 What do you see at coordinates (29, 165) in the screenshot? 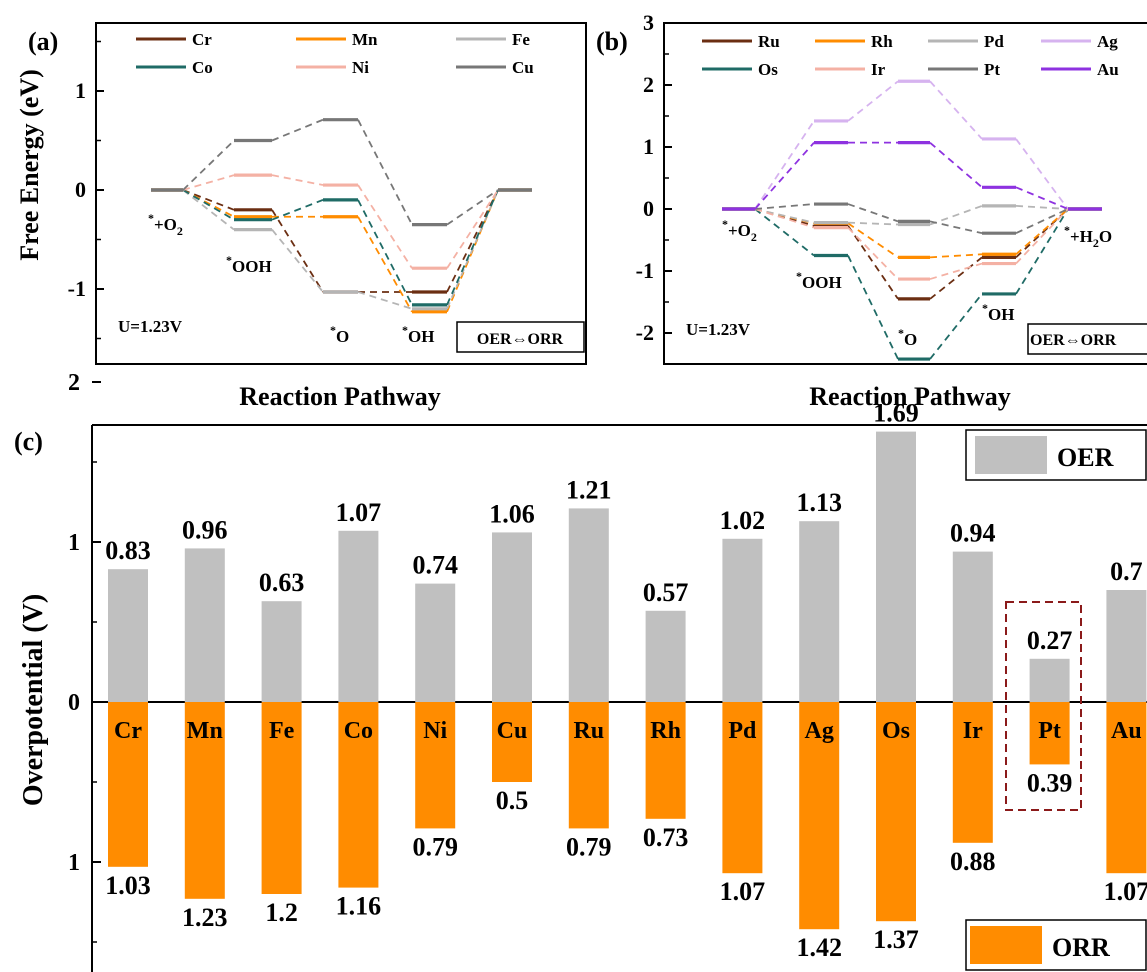
I see `panel-a-ylabel: Free Energy (eV)` at bounding box center [29, 165].